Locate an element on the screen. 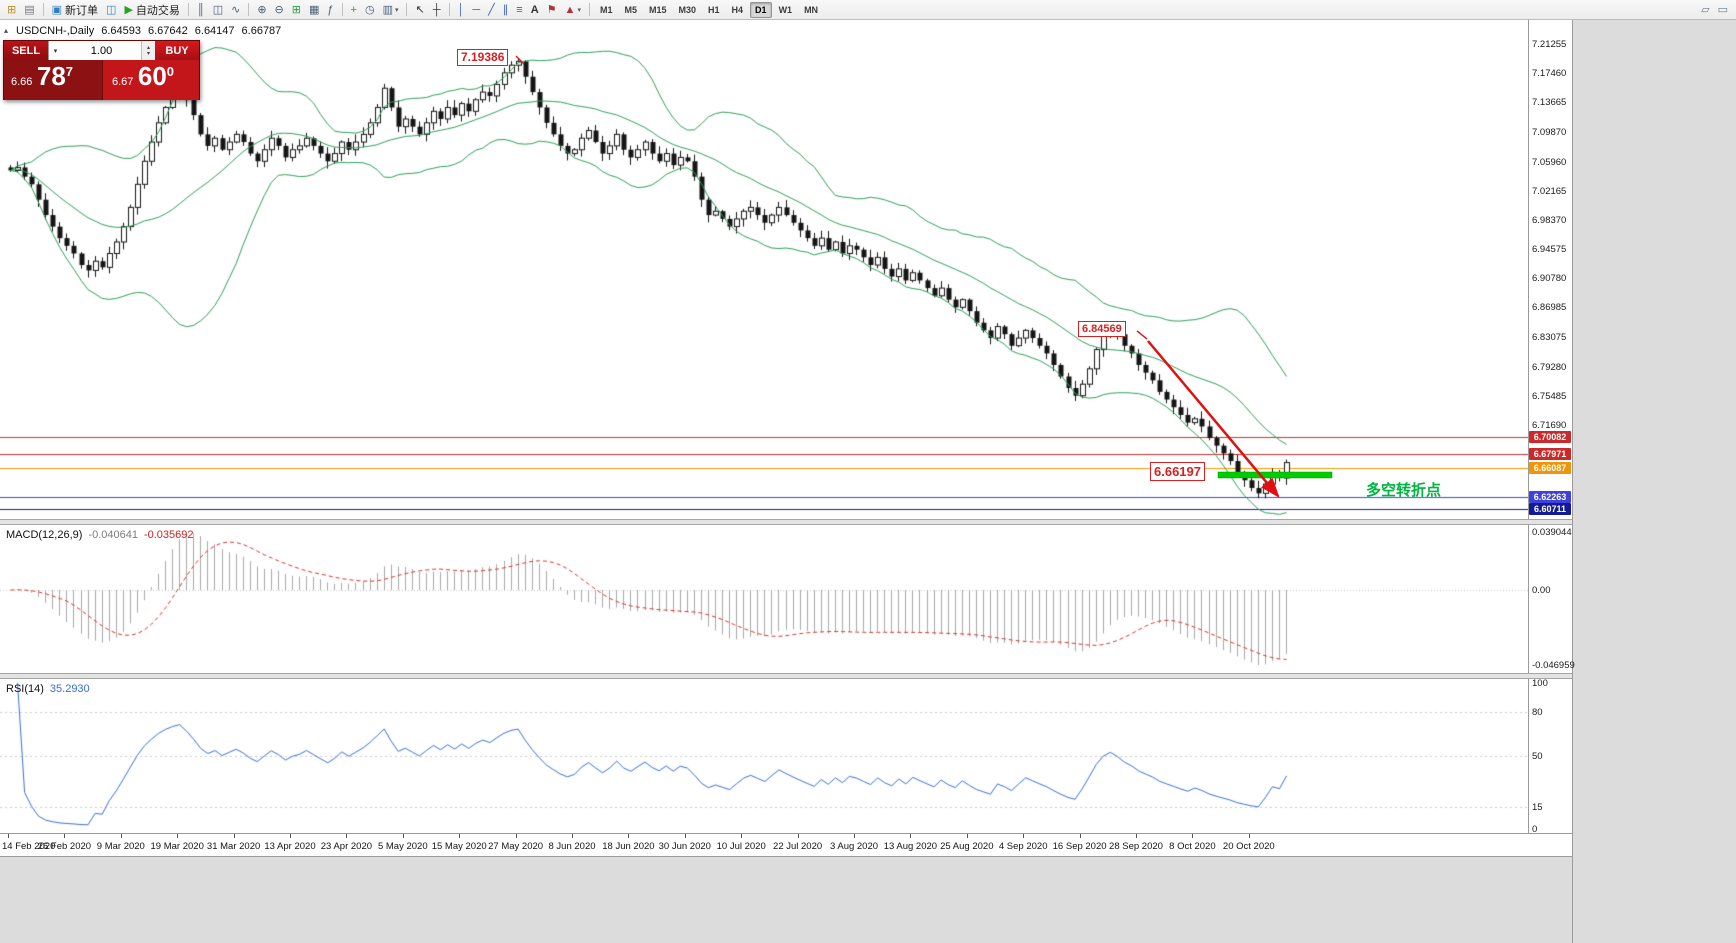 Image resolution: width=1736 pixels, height=943 pixels. arrows-icon: ▲ is located at coordinates (570, 9).